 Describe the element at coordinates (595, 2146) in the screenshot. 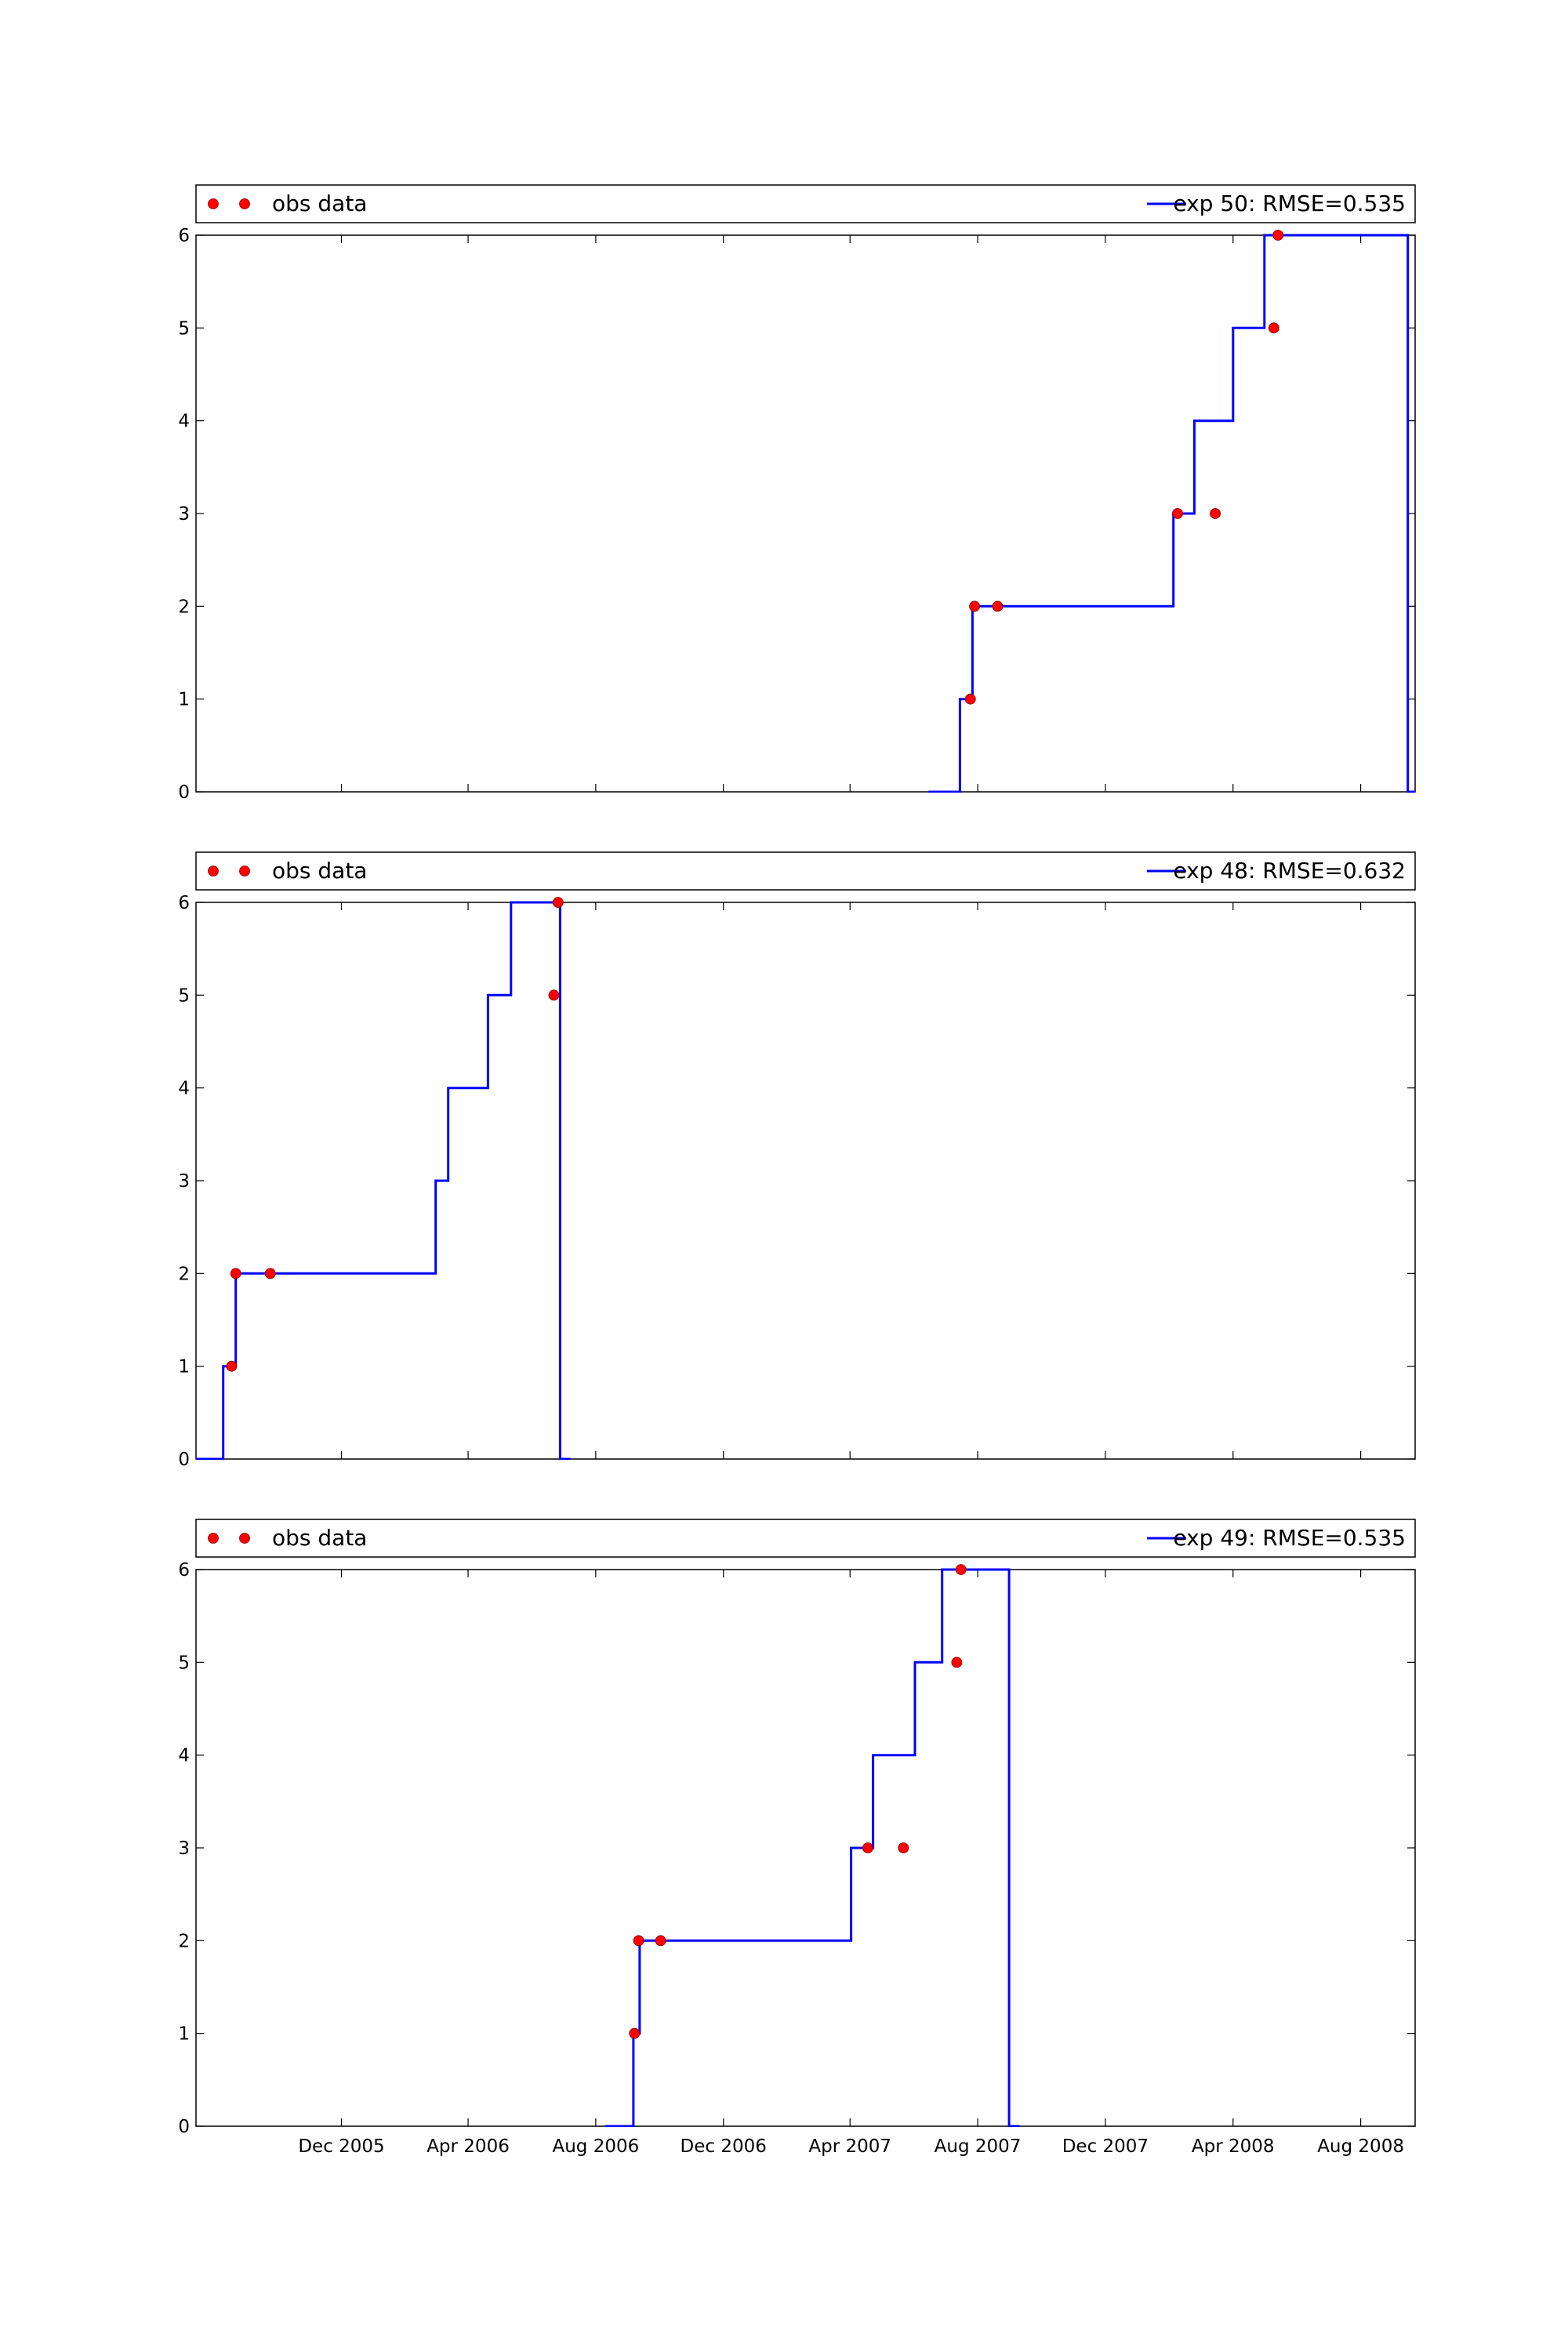

I see `x-tick-label: Aug 2006` at that location.